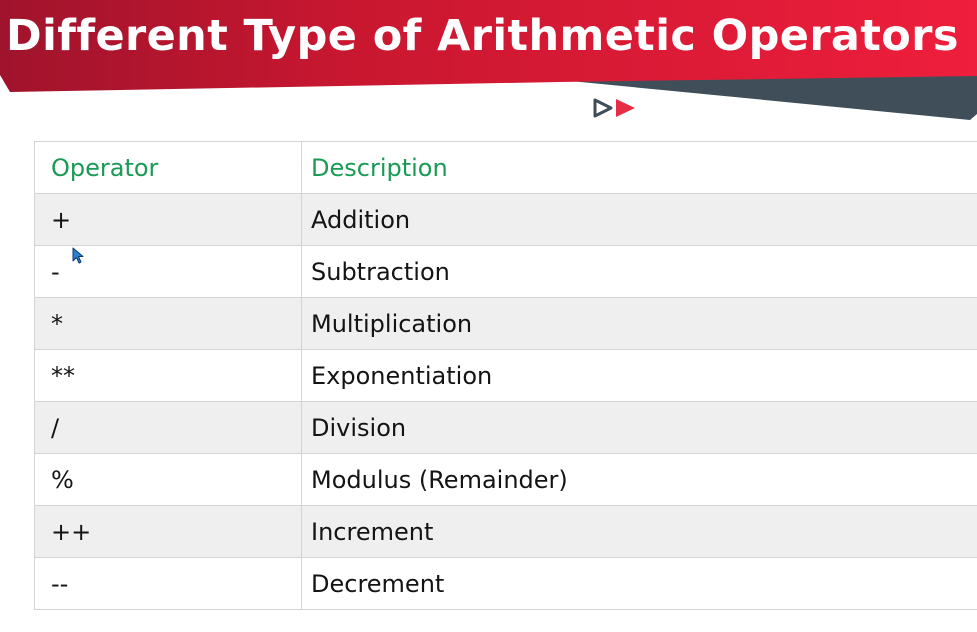 This screenshot has height=632, width=977. I want to click on mouse-pointer-icon, so click(78, 255).